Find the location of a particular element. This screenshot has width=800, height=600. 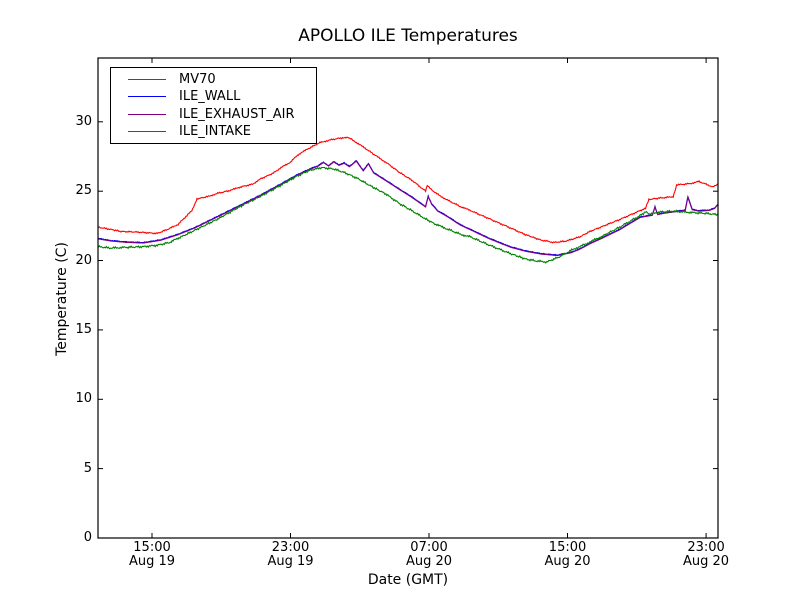

series-line-ile_intake is located at coordinates (408, 215).